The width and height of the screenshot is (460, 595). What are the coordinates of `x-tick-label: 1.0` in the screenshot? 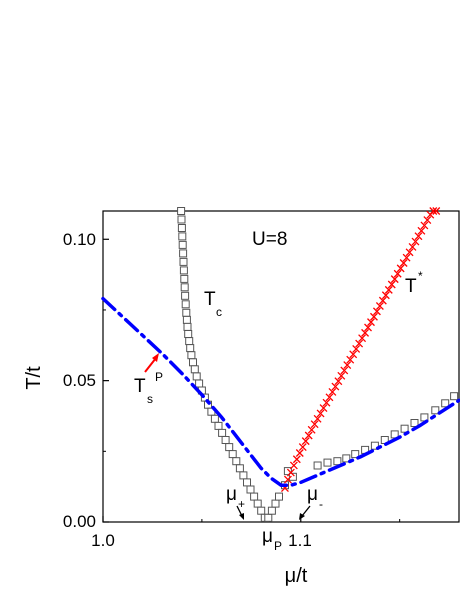 It's located at (103, 540).